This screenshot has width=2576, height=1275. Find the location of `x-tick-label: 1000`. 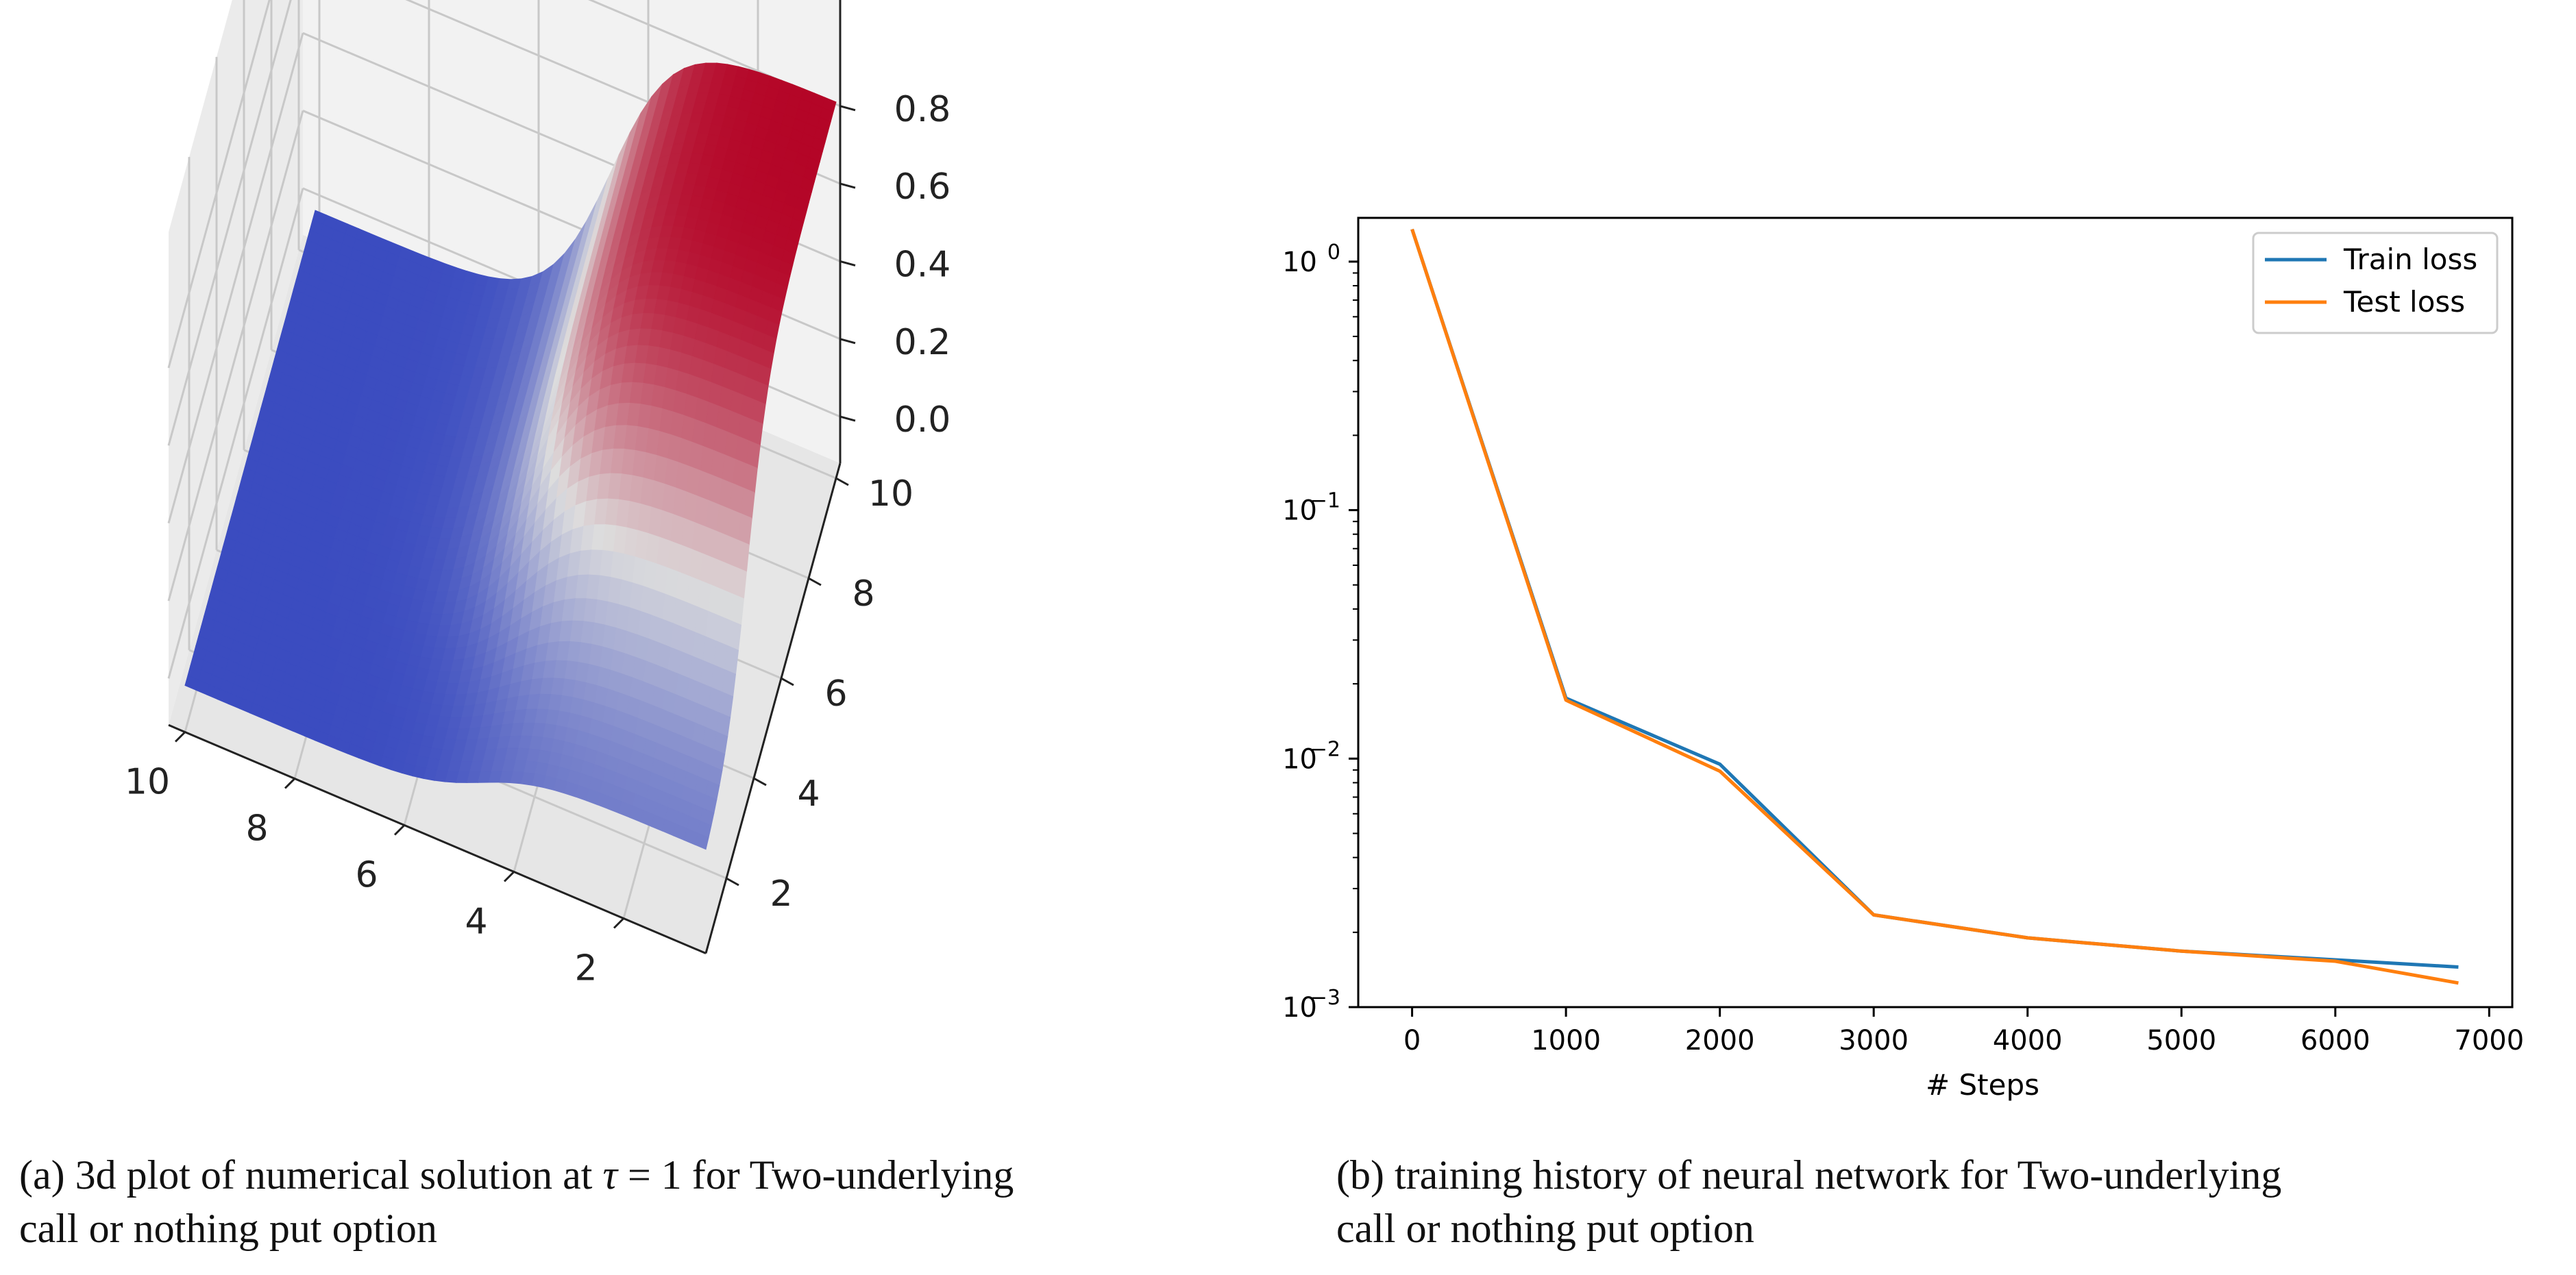

x-tick-label: 1000 is located at coordinates (1566, 1040).